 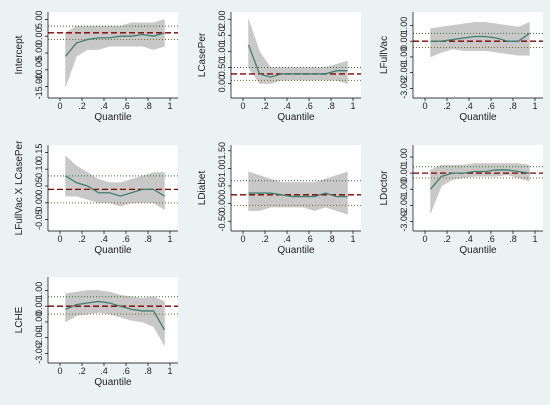 What do you see at coordinates (19, 54) in the screenshot?
I see `y-axis-label: Intercept` at bounding box center [19, 54].